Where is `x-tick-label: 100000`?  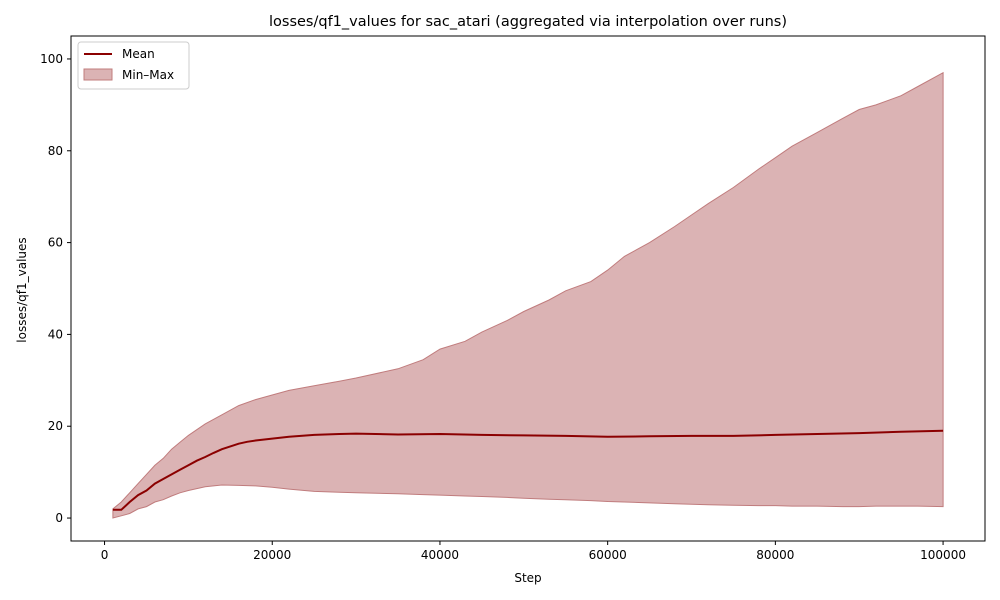 x-tick-label: 100000 is located at coordinates (943, 555).